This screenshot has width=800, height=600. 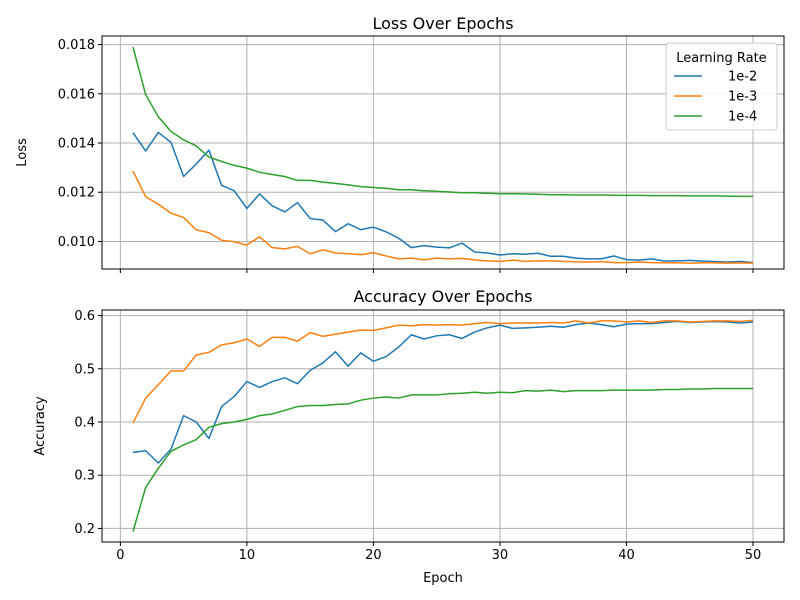 What do you see at coordinates (76, 193) in the screenshot?
I see `loss-y-tick-label: 0.012` at bounding box center [76, 193].